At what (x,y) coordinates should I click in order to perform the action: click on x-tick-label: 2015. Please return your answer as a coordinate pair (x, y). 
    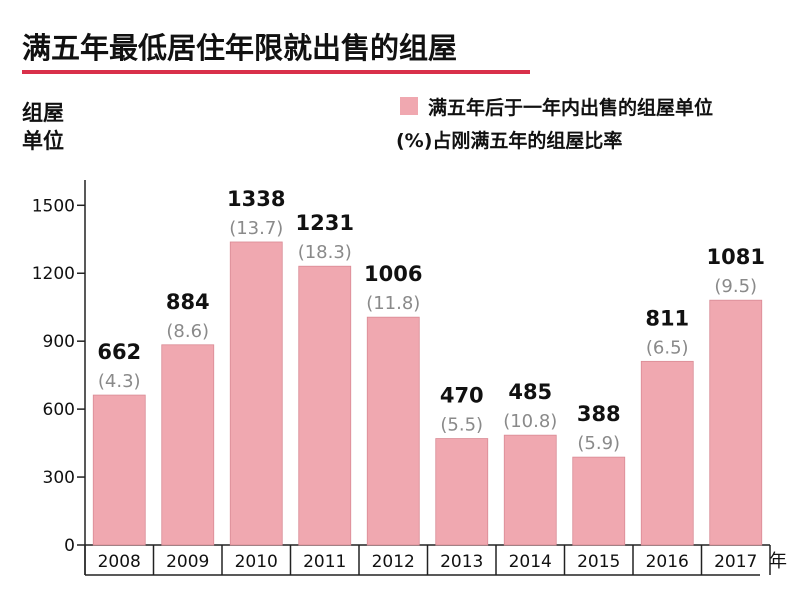
    Looking at the image, I should click on (598, 562).